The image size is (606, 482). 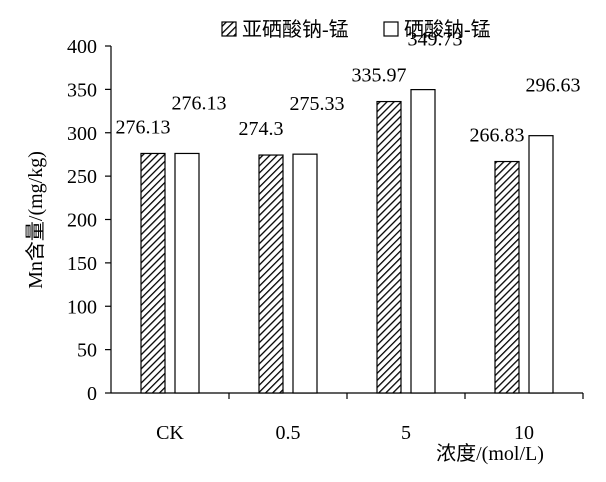 What do you see at coordinates (288, 433) in the screenshot?
I see `x-tick-label: 0.5` at bounding box center [288, 433].